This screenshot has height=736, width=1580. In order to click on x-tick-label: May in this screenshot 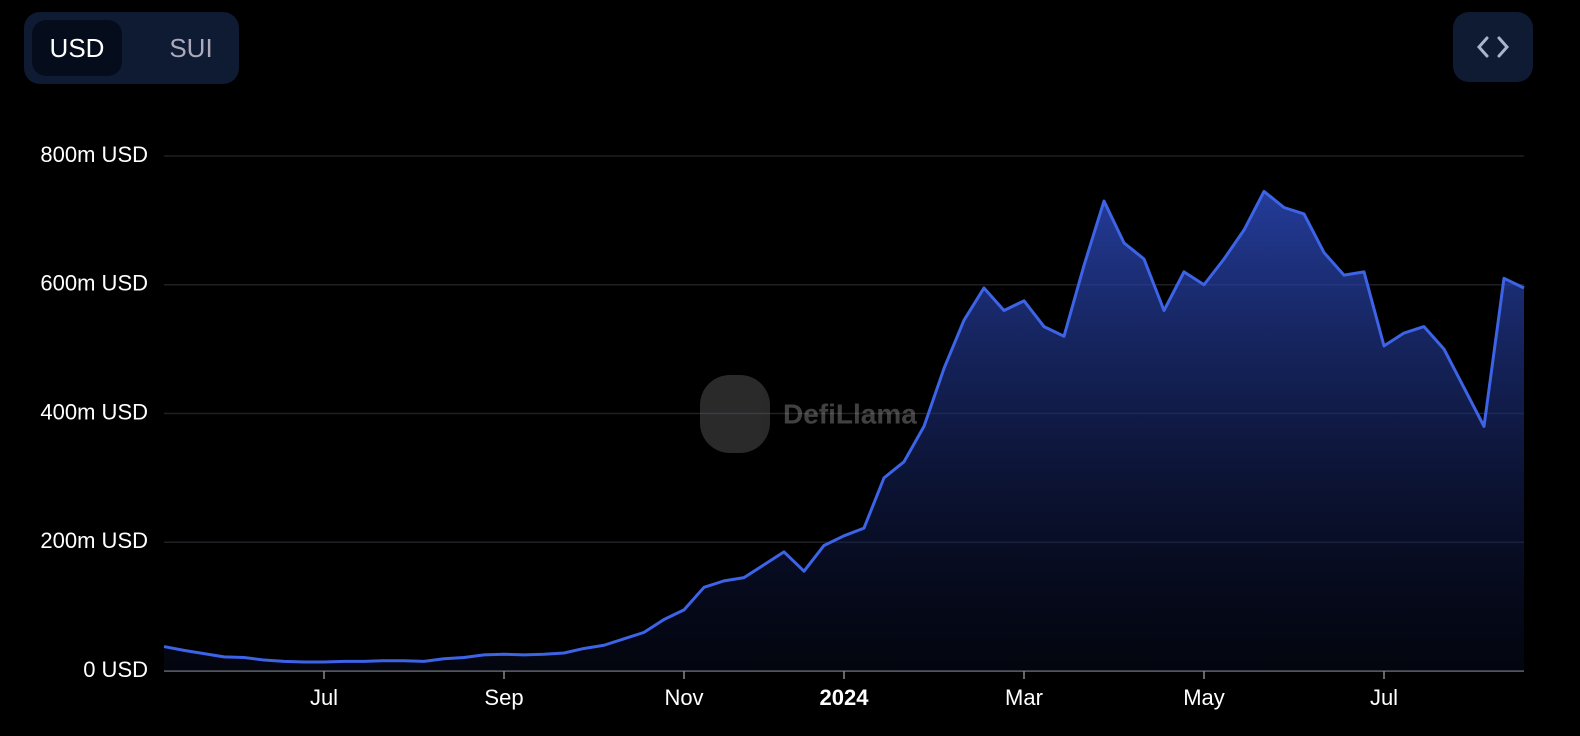, I will do `click(1204, 697)`.